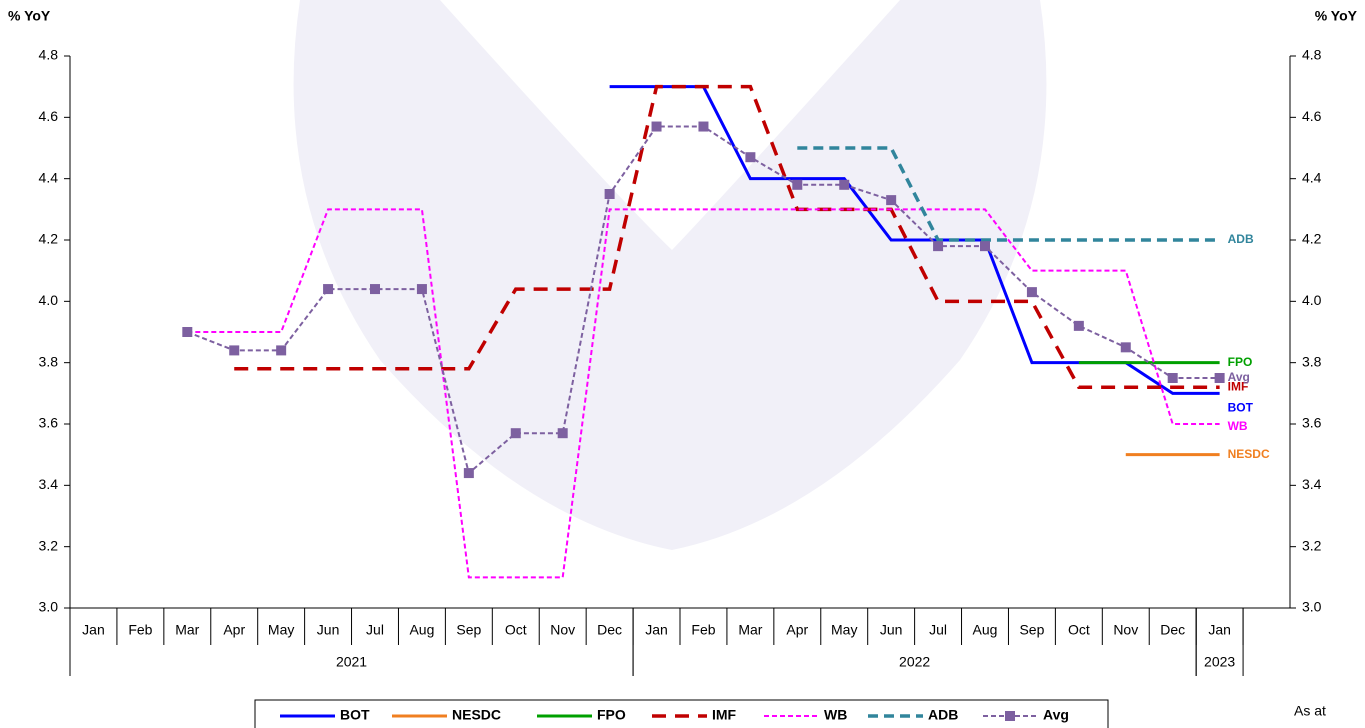 The height and width of the screenshot is (728, 1365). What do you see at coordinates (1249, 454) in the screenshot?
I see `series-end-label: NESDC` at bounding box center [1249, 454].